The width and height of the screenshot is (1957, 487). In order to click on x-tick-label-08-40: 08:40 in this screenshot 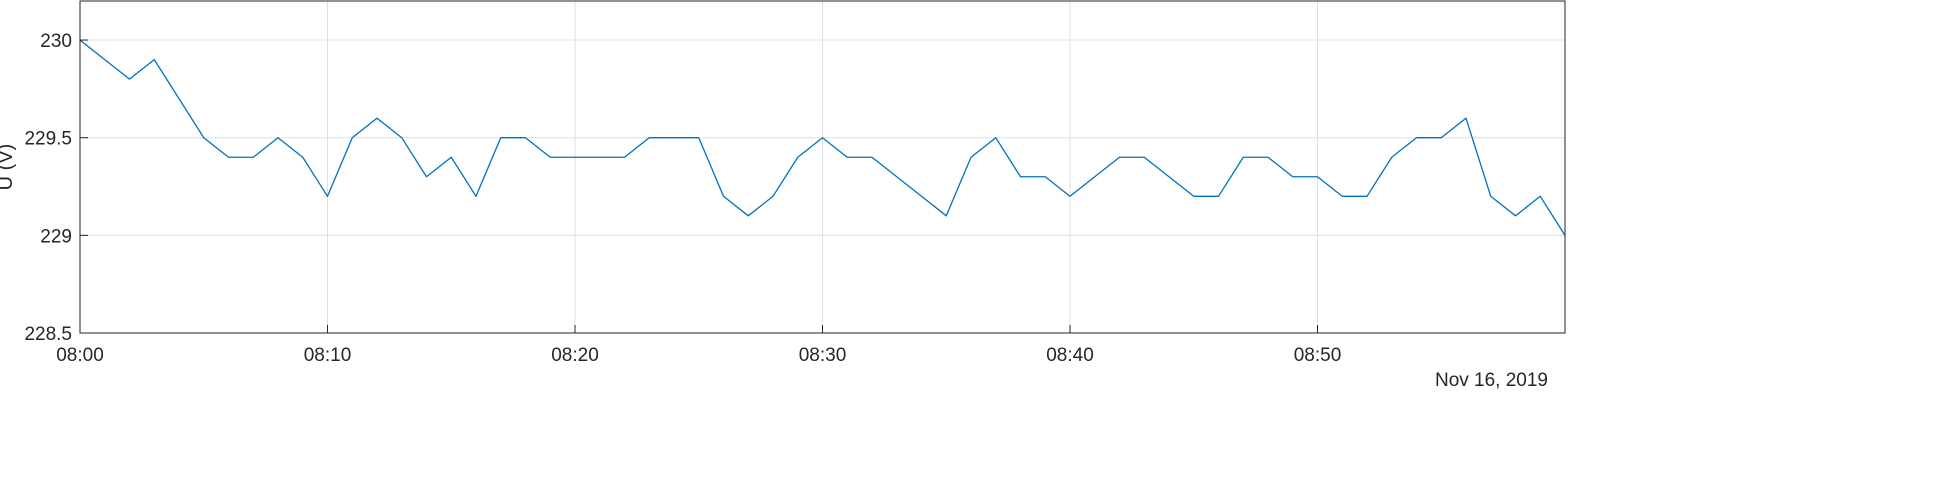, I will do `click(1070, 355)`.